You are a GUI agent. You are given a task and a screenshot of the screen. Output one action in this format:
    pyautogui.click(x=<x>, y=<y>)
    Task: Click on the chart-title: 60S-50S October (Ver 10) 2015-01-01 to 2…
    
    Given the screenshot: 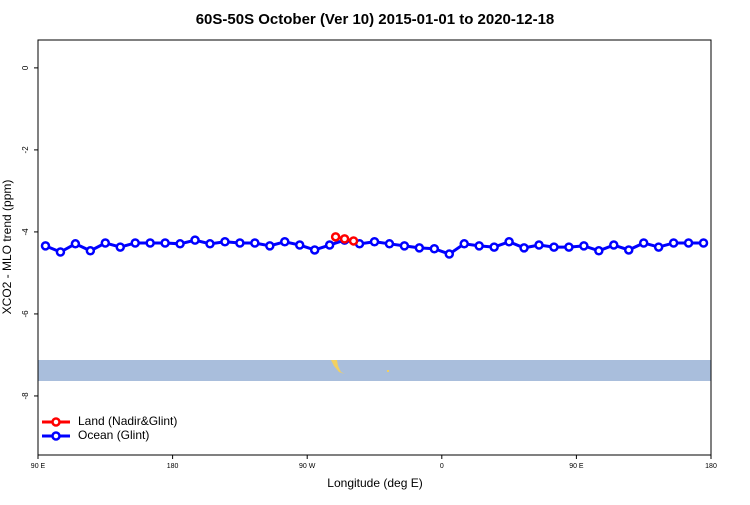 What is the action you would take?
    pyautogui.click(x=375, y=19)
    